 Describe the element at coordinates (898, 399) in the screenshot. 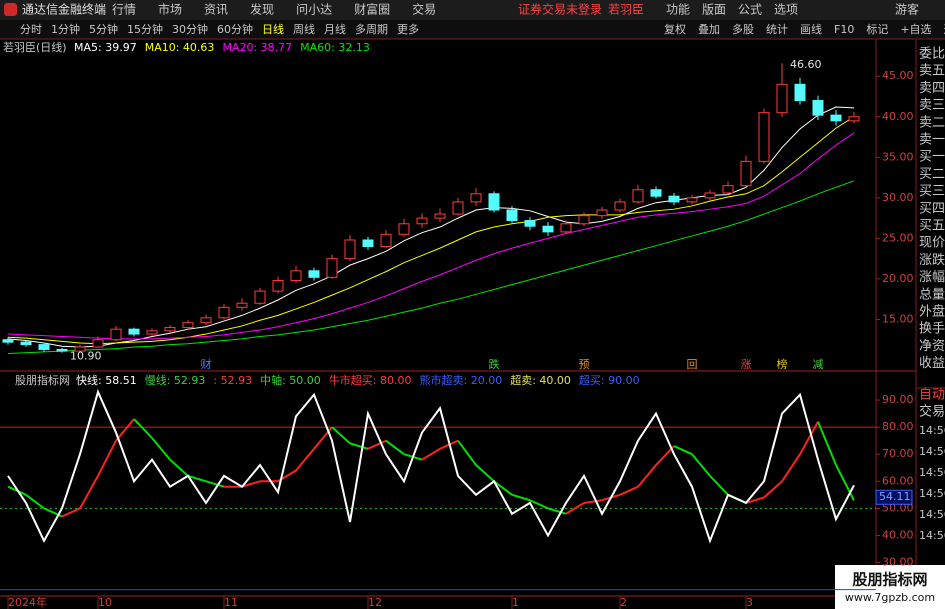

I see `y-tick-label: 90.00` at that location.